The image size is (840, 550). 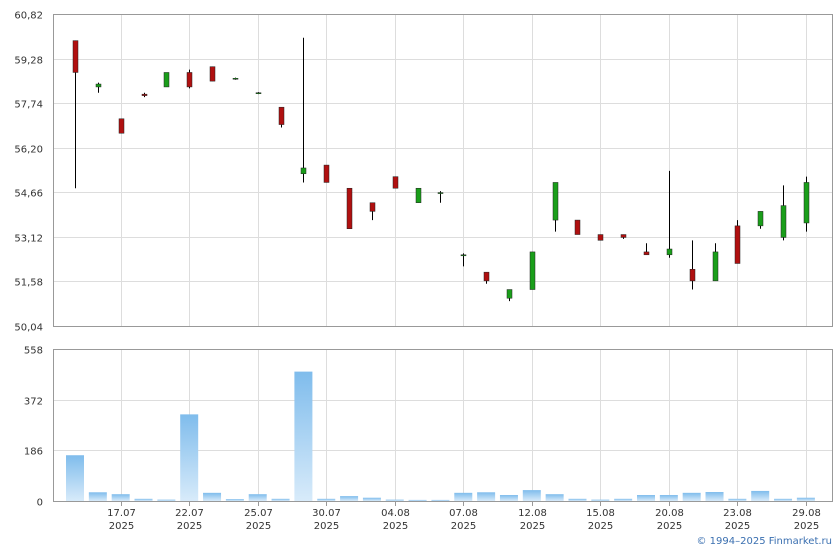 I want to click on x-tick-date: 29.08, so click(x=806, y=513).